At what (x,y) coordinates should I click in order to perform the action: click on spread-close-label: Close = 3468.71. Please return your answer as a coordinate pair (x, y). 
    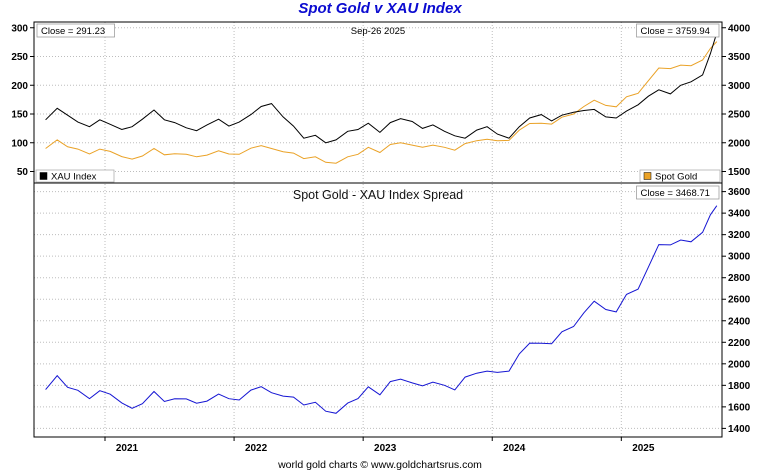
    Looking at the image, I should click on (675, 193).